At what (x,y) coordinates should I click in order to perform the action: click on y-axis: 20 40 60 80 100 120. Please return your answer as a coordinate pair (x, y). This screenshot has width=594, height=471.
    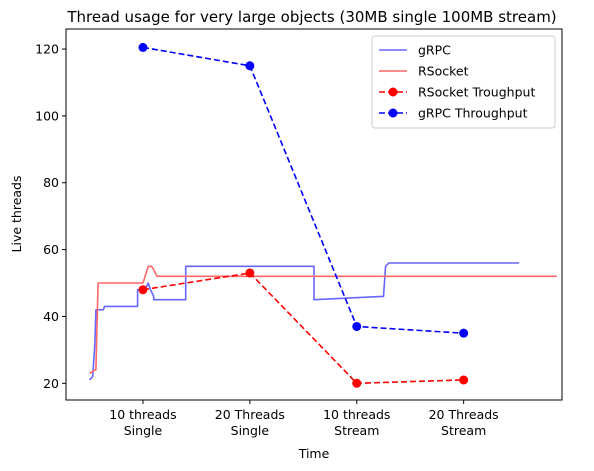
    Looking at the image, I should click on (50, 216).